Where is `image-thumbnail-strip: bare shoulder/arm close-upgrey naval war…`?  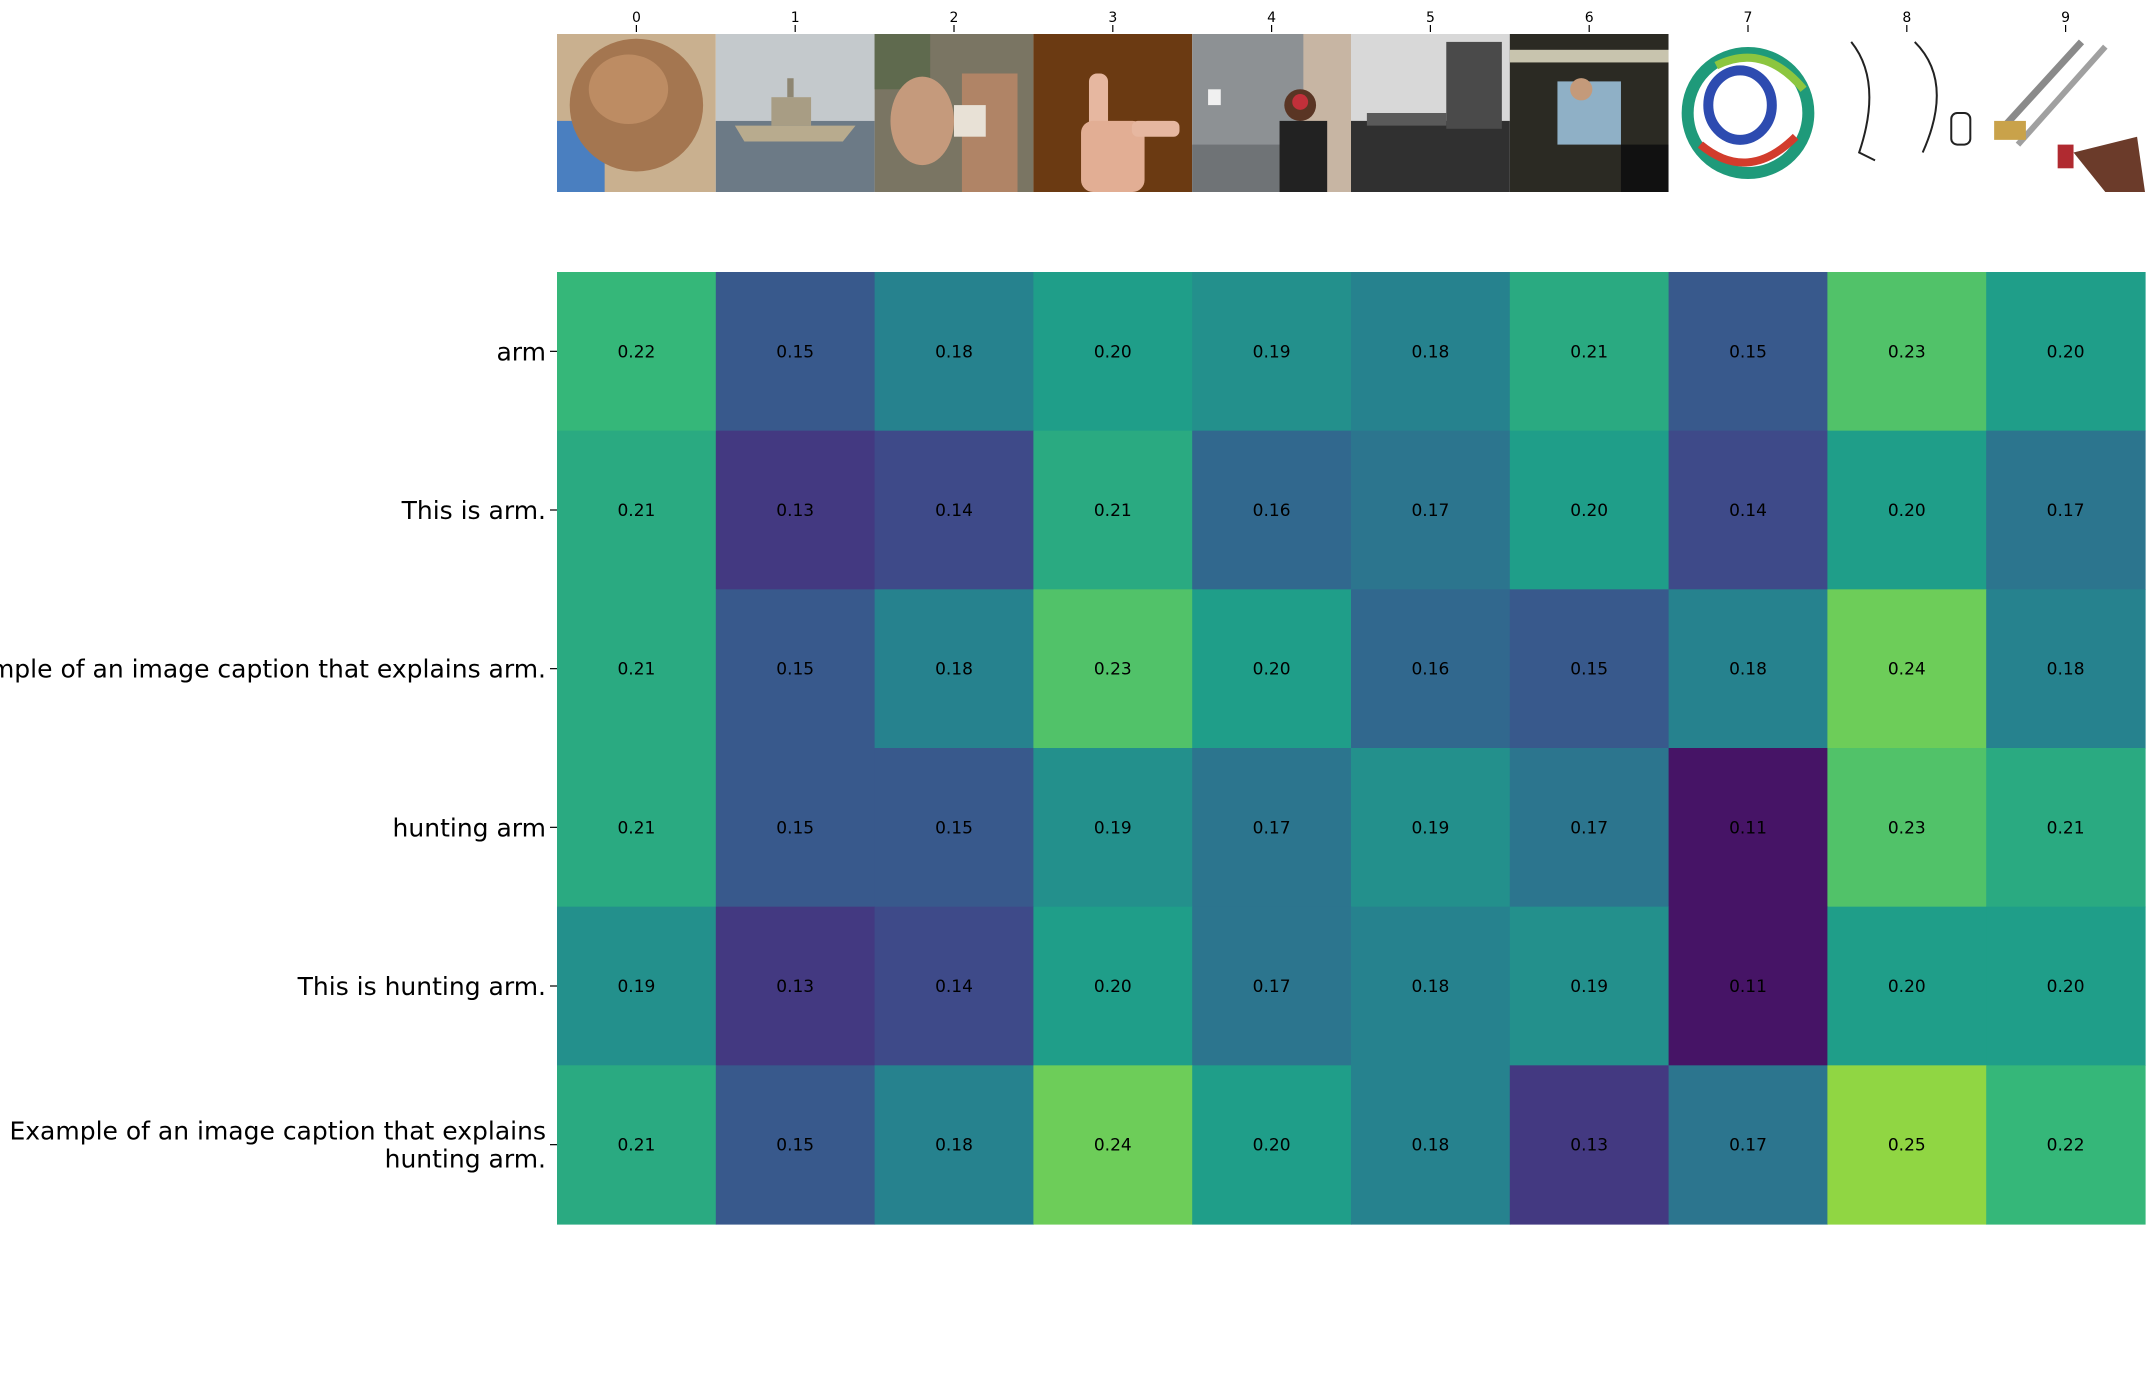 image-thumbnail-strip: bare shoulder/arm close-upgrey naval war… is located at coordinates (1351, 113).